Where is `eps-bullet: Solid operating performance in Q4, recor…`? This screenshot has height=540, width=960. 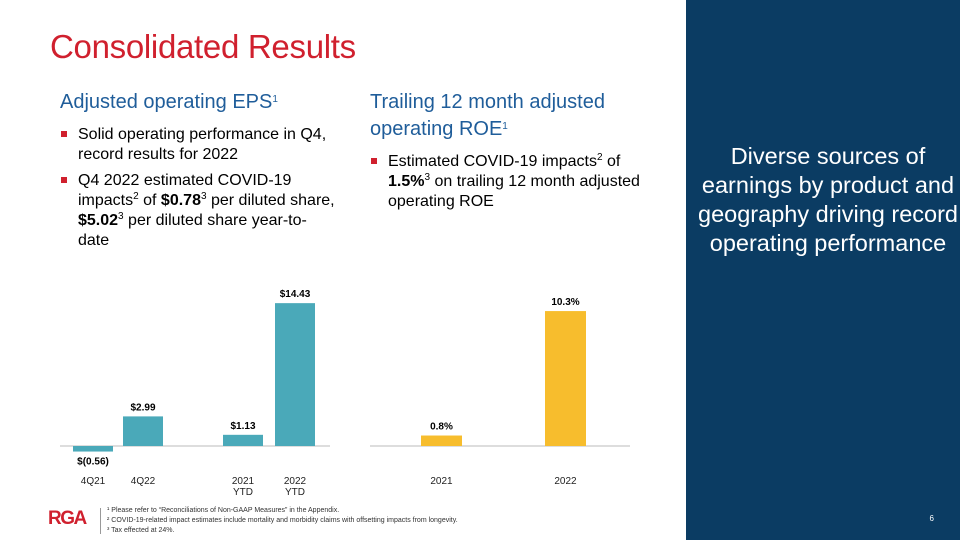
eps-bullet: Solid operating performance in Q4, recor… is located at coordinates (197, 145).